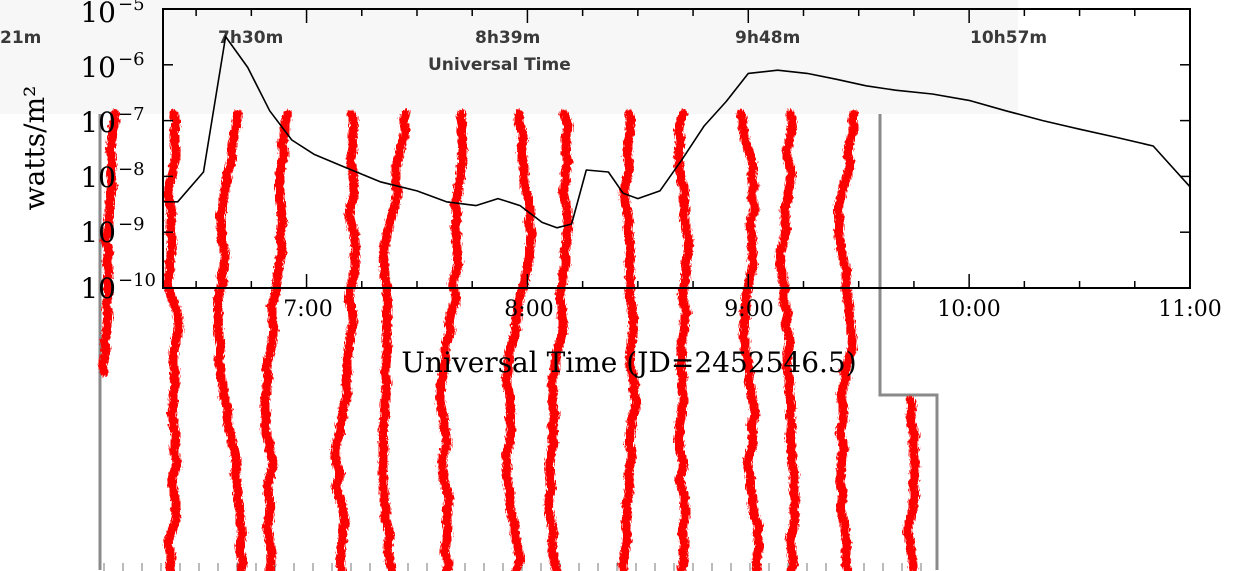 This screenshot has height=571, width=1233. What do you see at coordinates (767, 38) in the screenshot?
I see `bg-time-label-3: 9h48m` at bounding box center [767, 38].